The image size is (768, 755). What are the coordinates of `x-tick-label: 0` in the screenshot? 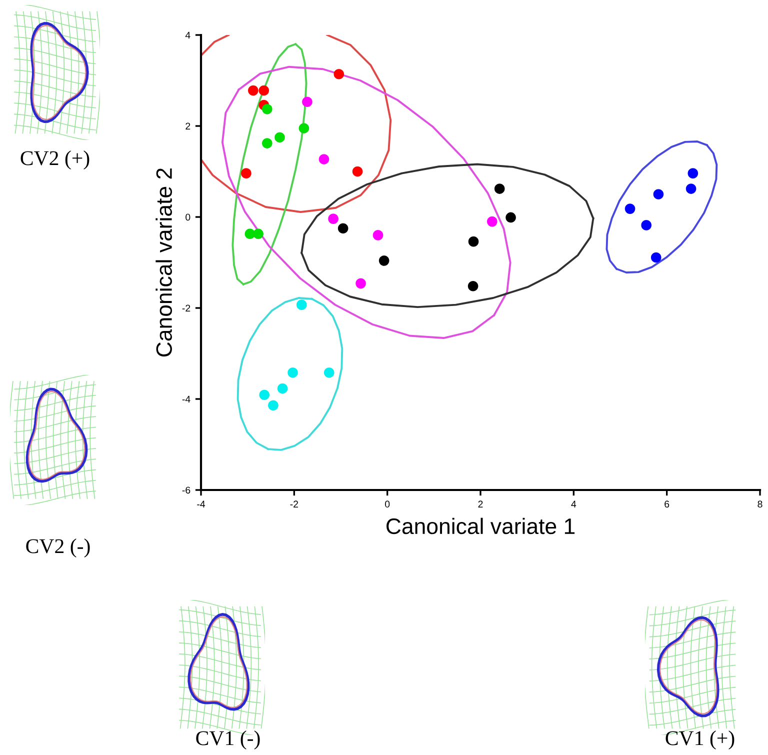 It's located at (387, 504).